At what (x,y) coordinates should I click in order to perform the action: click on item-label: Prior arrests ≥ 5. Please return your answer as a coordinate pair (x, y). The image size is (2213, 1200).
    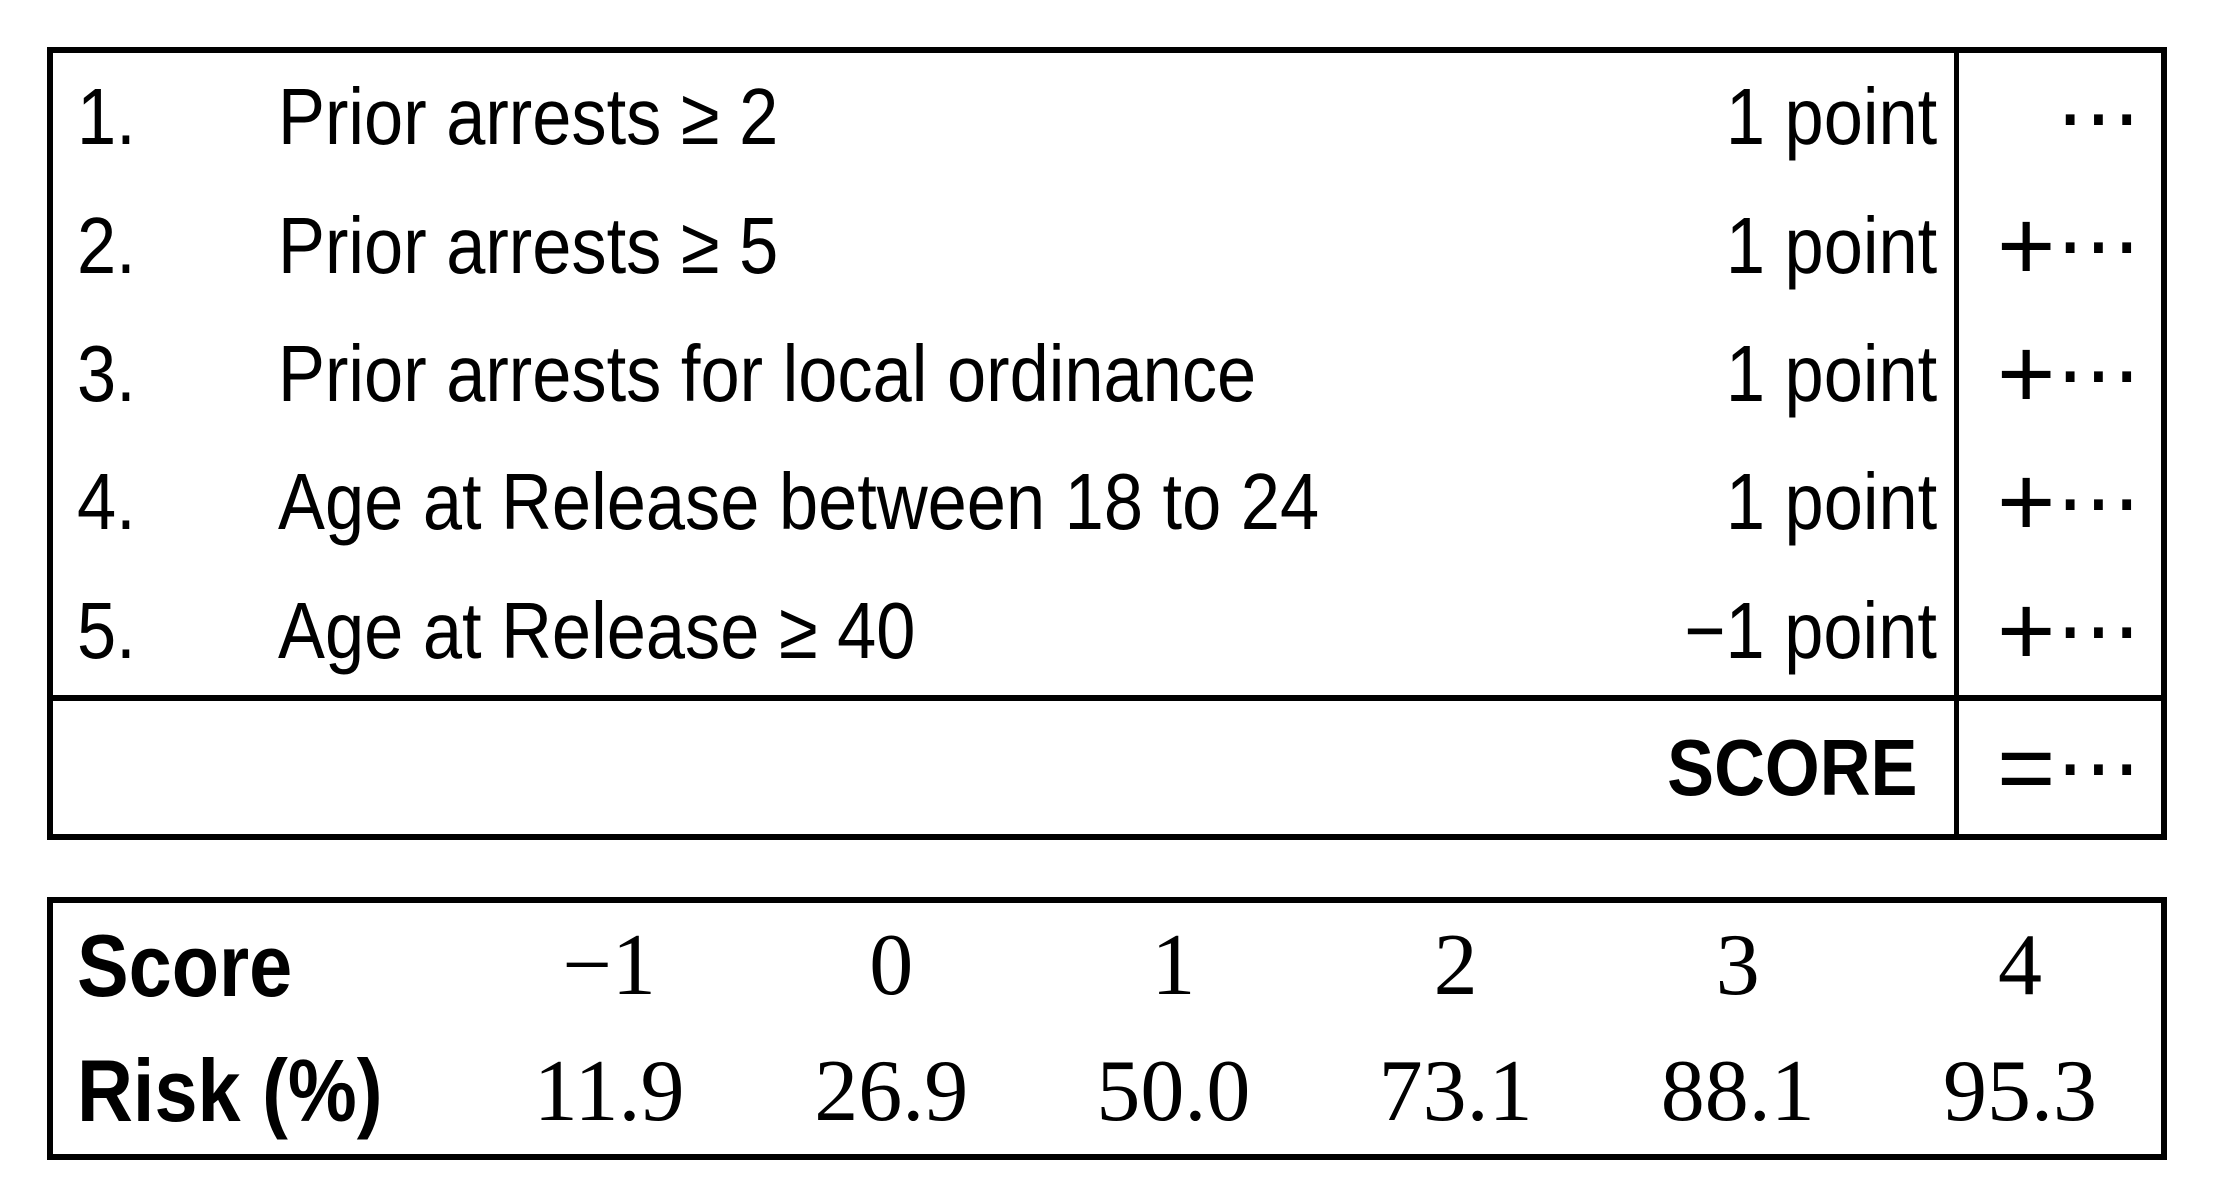
    Looking at the image, I should click on (528, 245).